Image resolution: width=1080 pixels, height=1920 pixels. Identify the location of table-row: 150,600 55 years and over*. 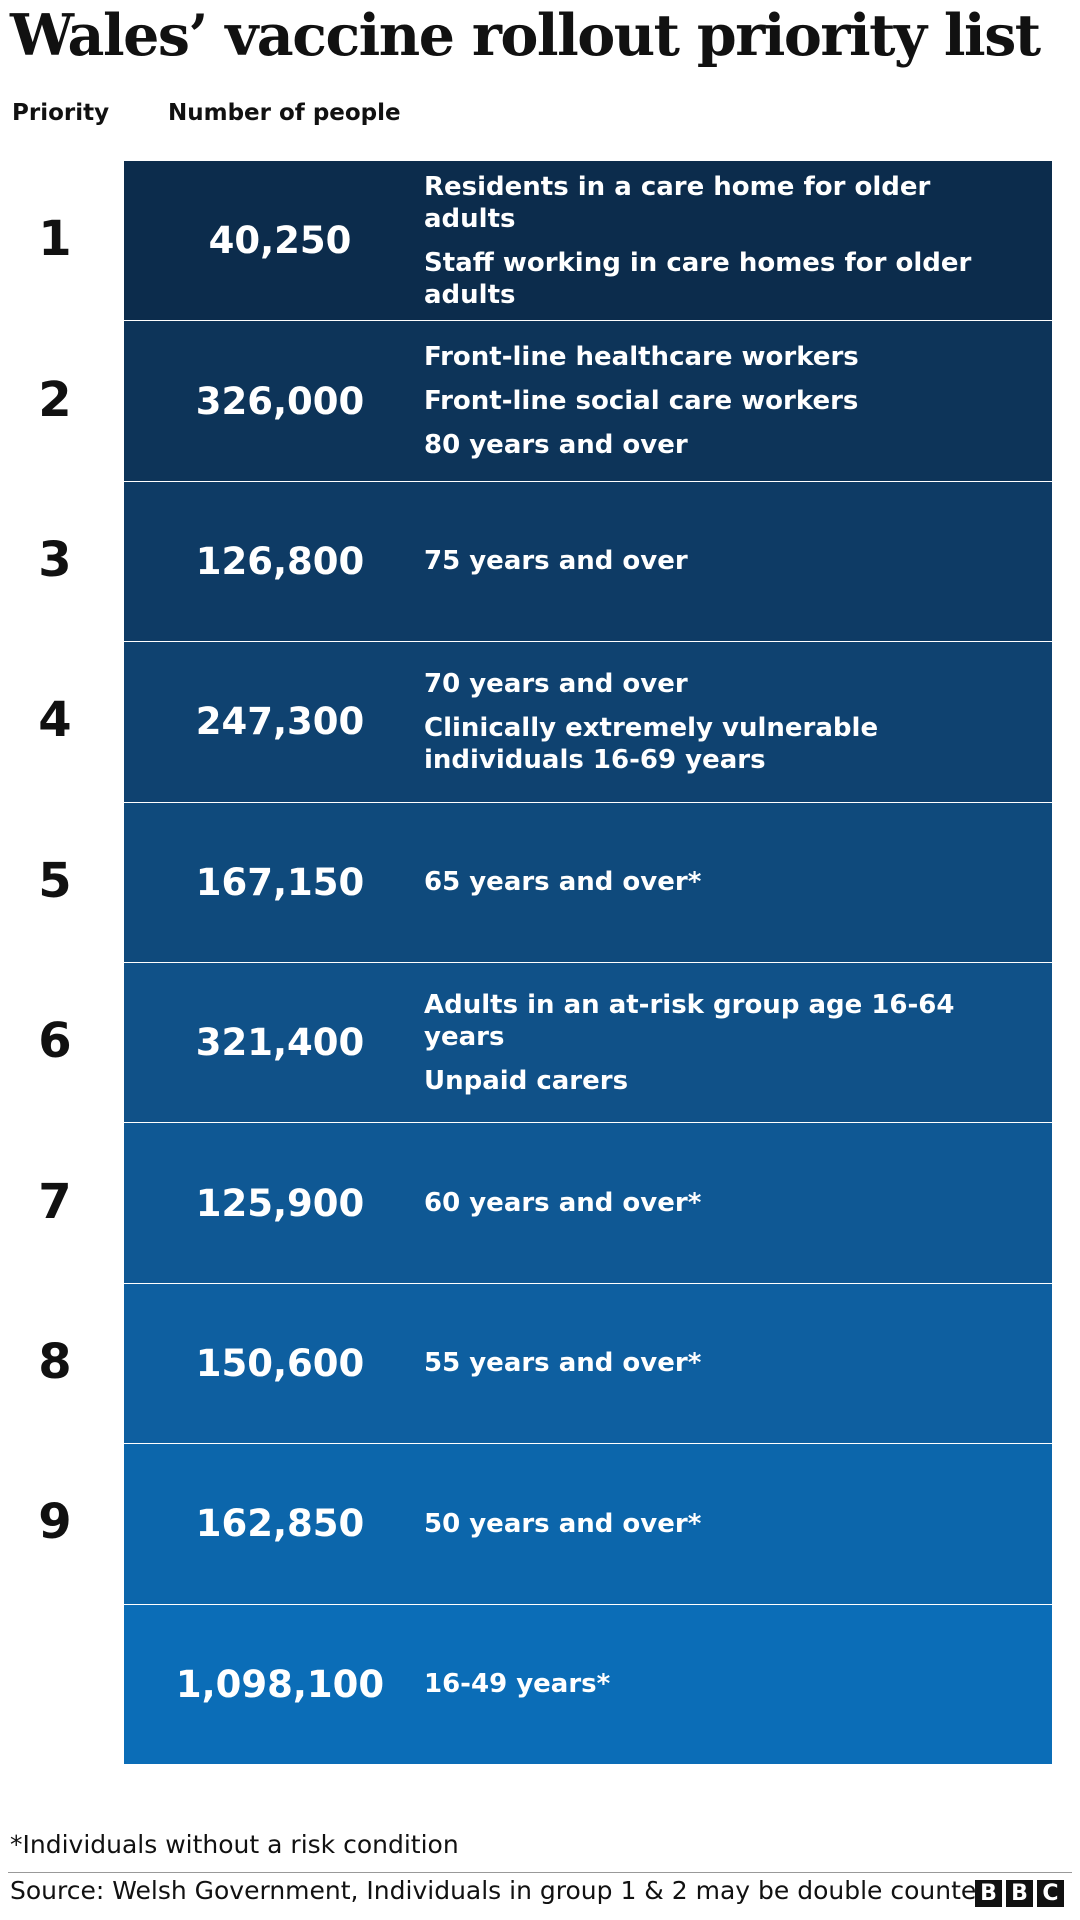
(588, 1364).